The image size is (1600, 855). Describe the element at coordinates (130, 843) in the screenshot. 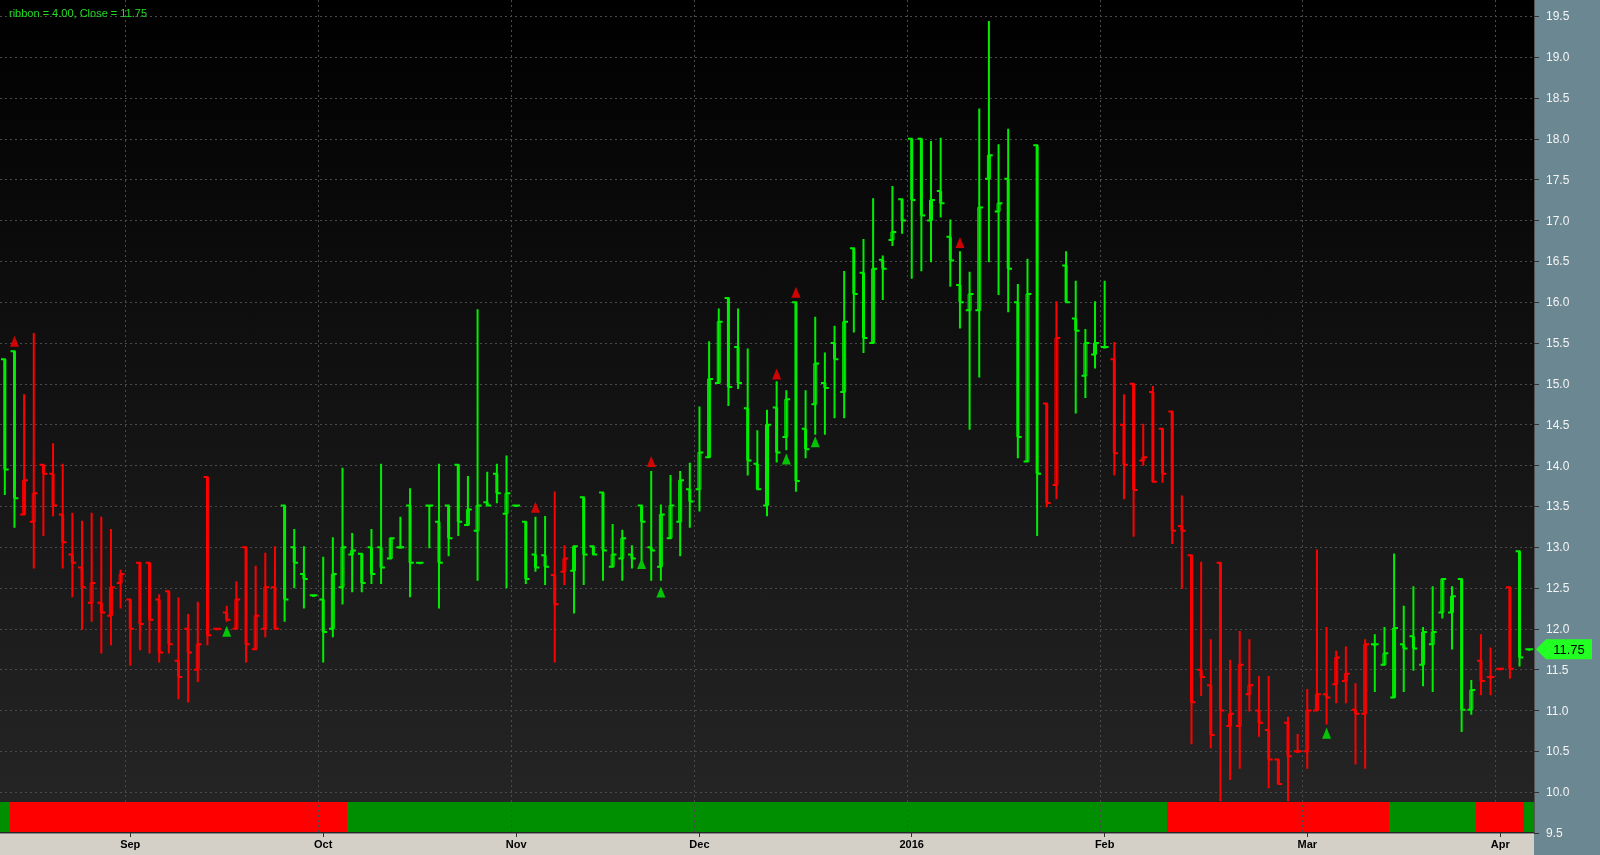

I see `x-tick-label: Sep` at that location.